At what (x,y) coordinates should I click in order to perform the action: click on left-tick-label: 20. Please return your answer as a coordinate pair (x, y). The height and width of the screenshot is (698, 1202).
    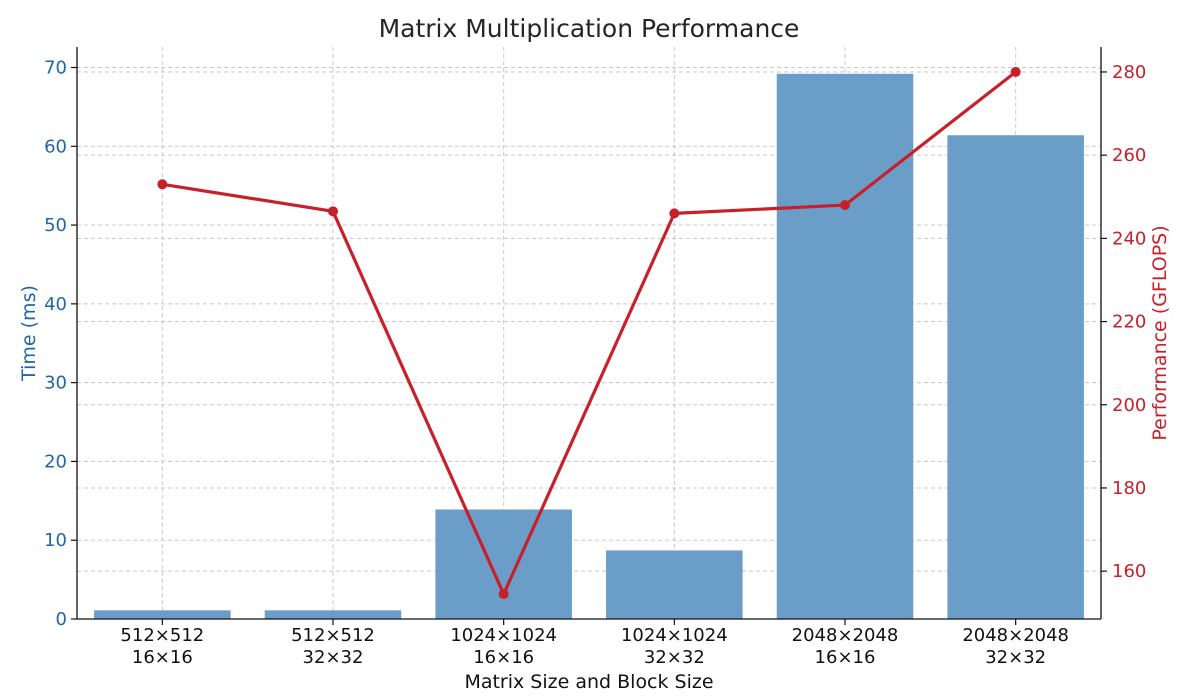
    Looking at the image, I should click on (55, 461).